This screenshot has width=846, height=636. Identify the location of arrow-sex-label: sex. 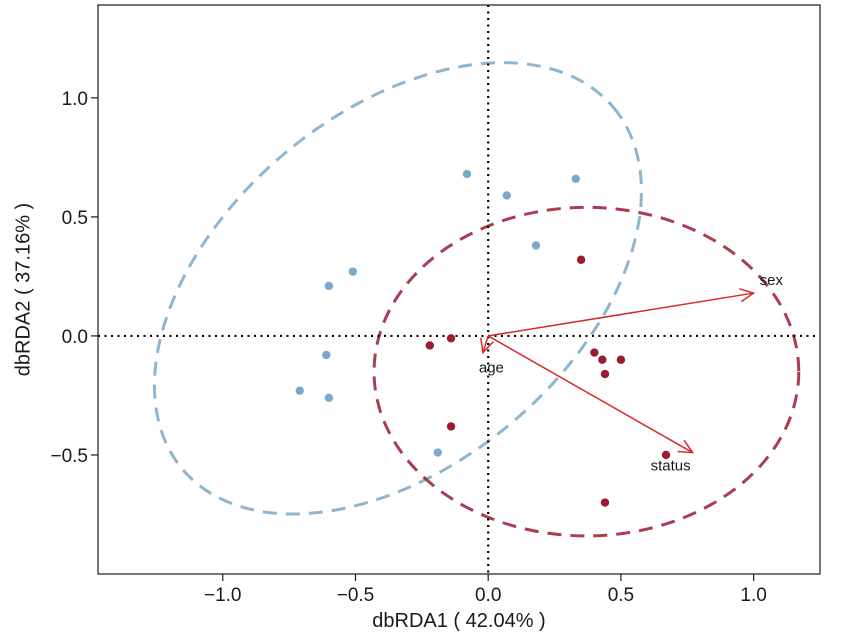
(772, 280).